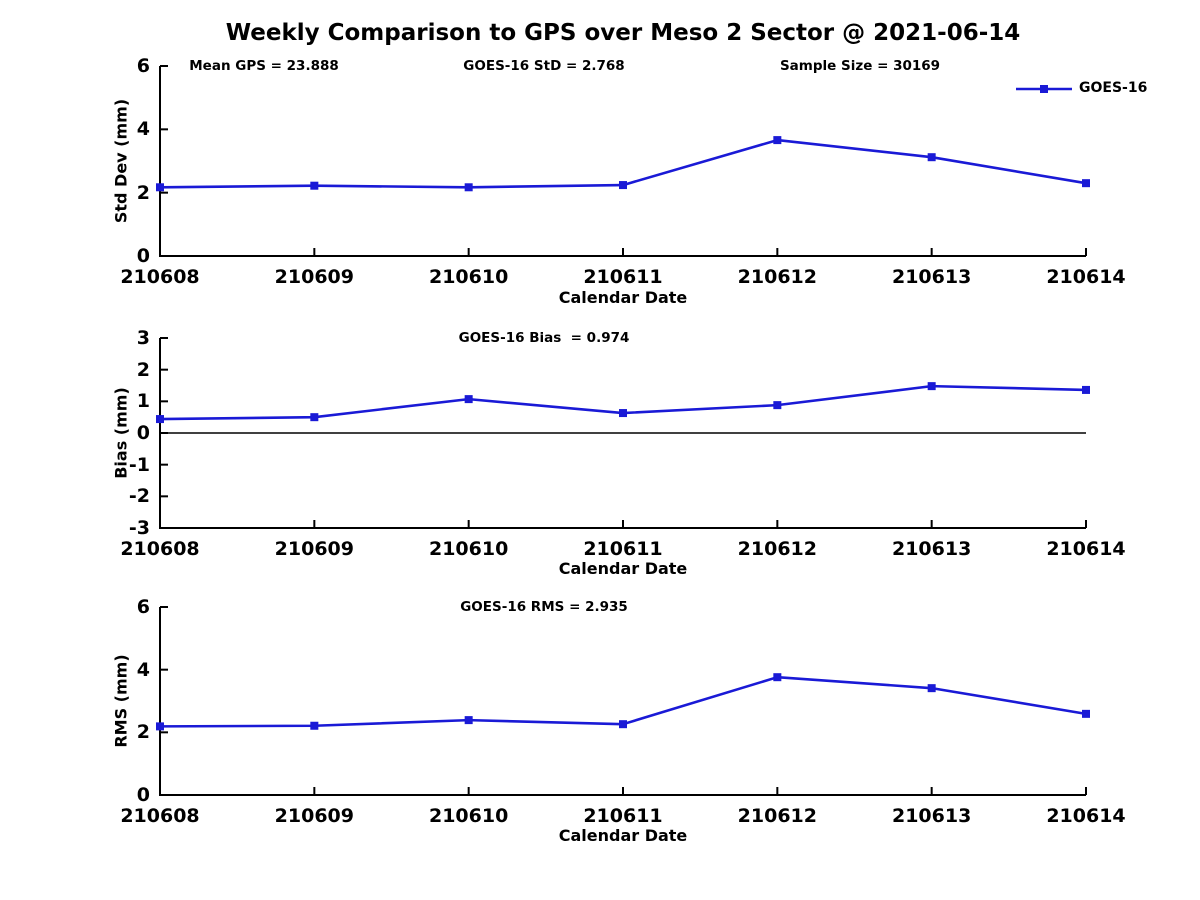 The height and width of the screenshot is (900, 1200). What do you see at coordinates (544, 338) in the screenshot?
I see `annotation-goes16-bias: GOES-16 Bias = 0.974` at bounding box center [544, 338].